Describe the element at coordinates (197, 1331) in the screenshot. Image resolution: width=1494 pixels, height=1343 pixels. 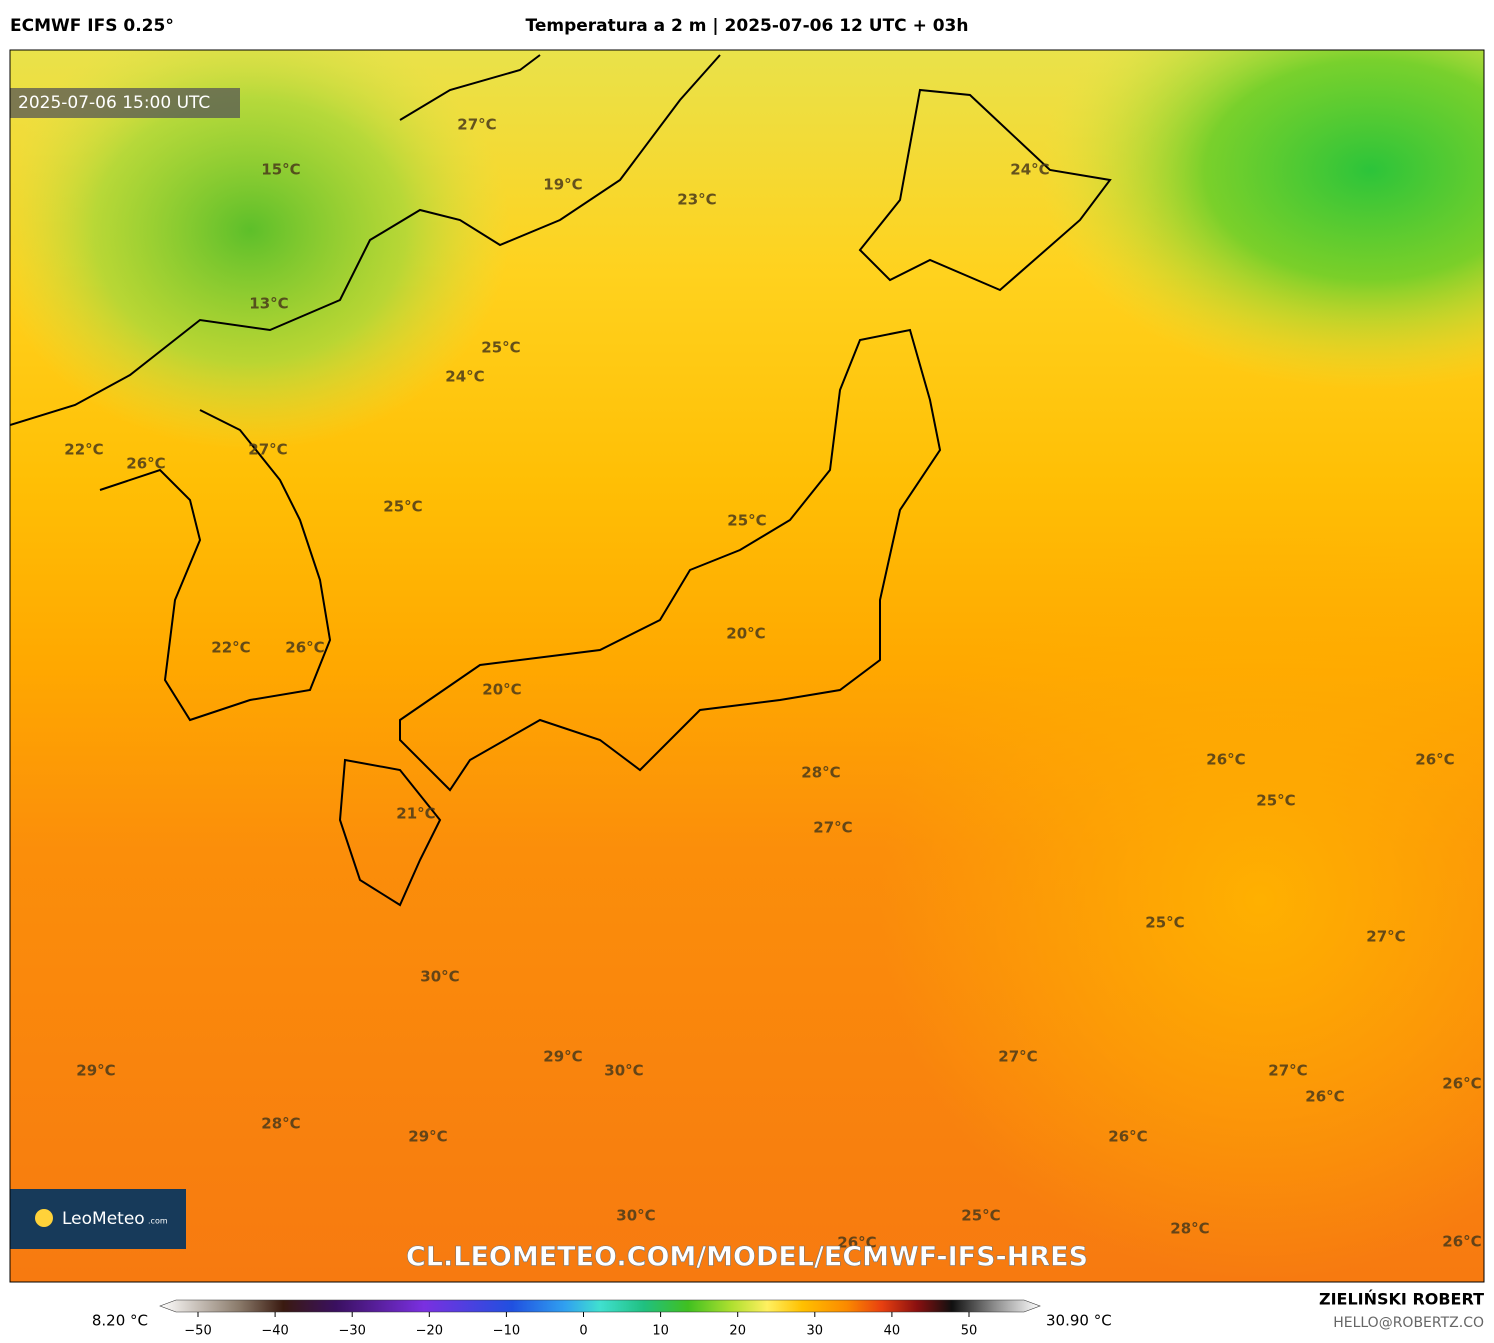
I see `colorbar-tick-label: −50` at that location.